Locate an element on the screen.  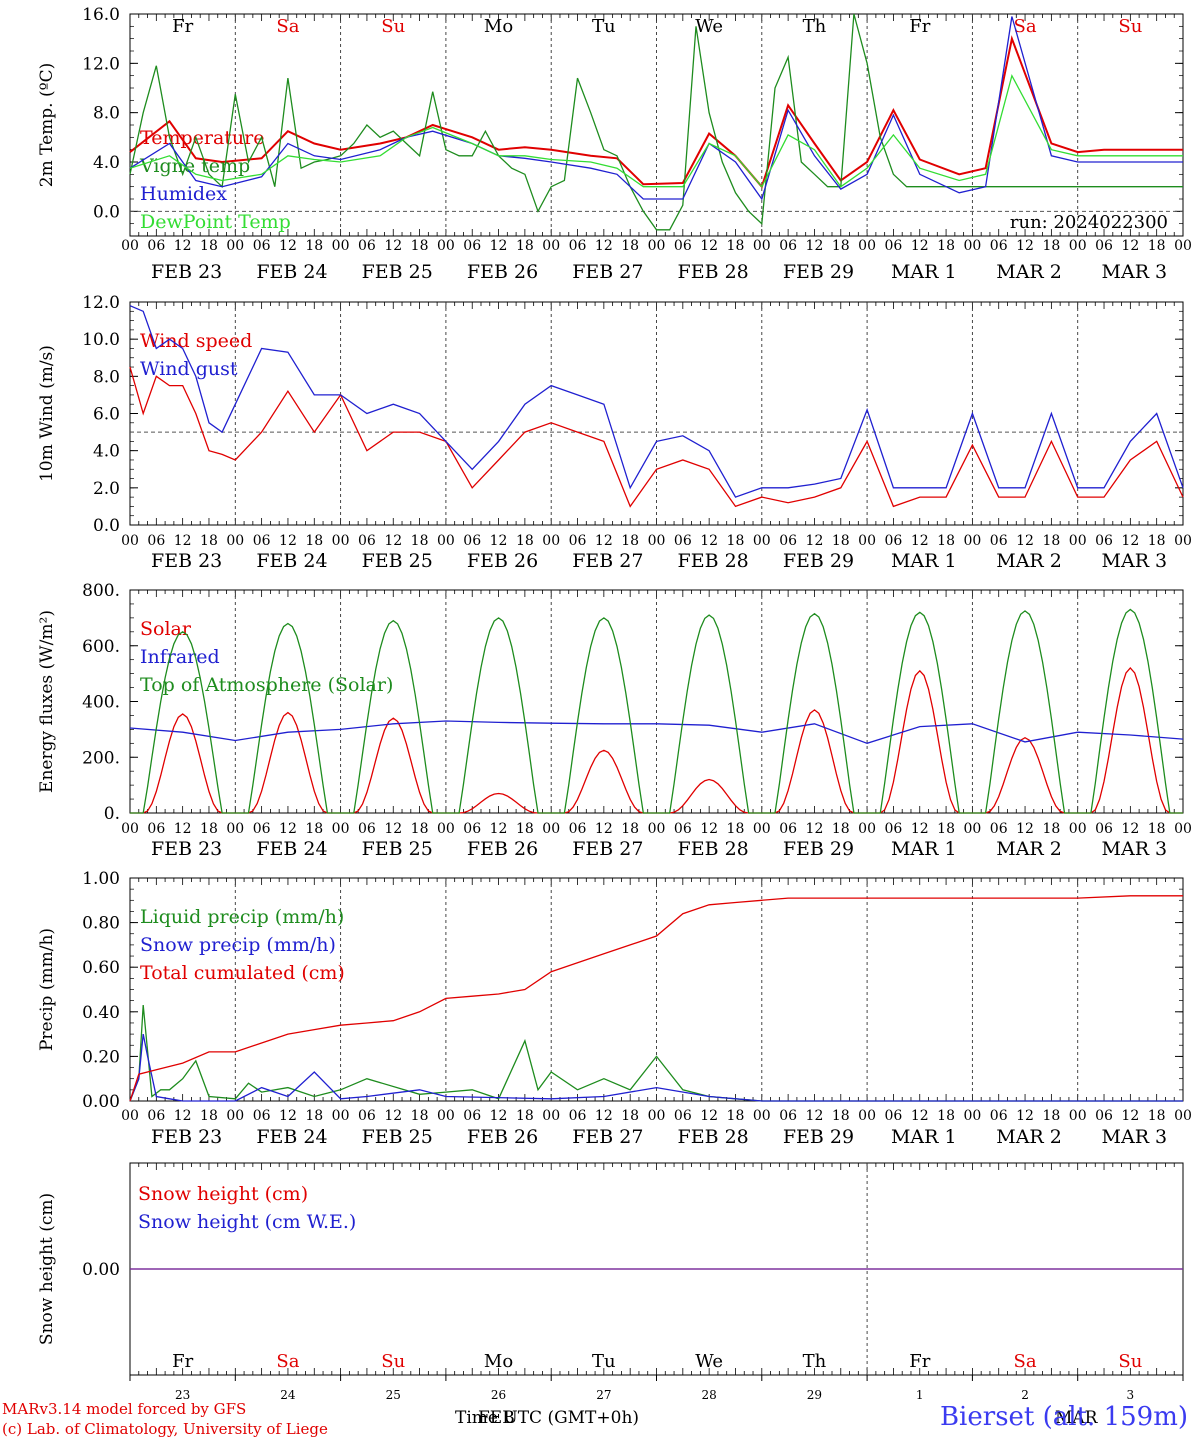
legend-entry: DewPoint Temp is located at coordinates (215, 222).